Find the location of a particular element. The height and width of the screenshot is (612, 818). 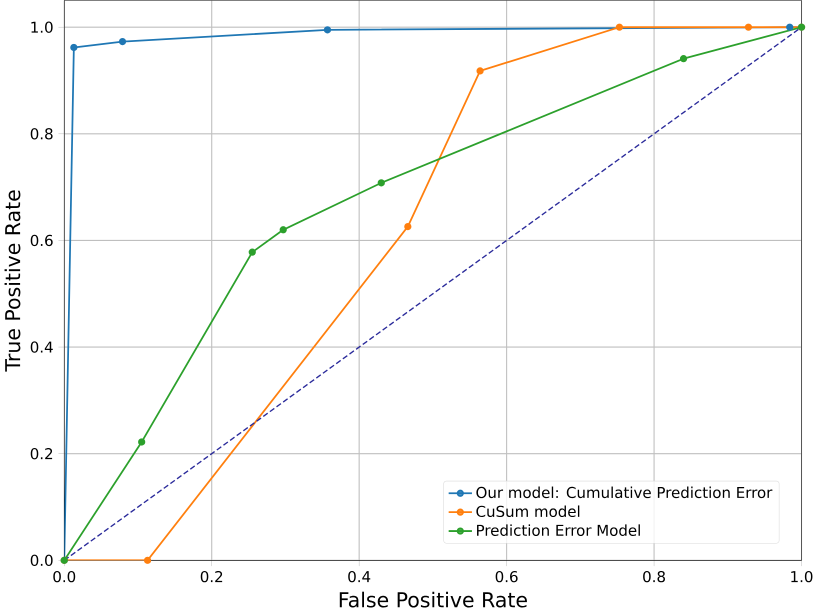

legend-label: Prediction Error Model is located at coordinates (558, 530).